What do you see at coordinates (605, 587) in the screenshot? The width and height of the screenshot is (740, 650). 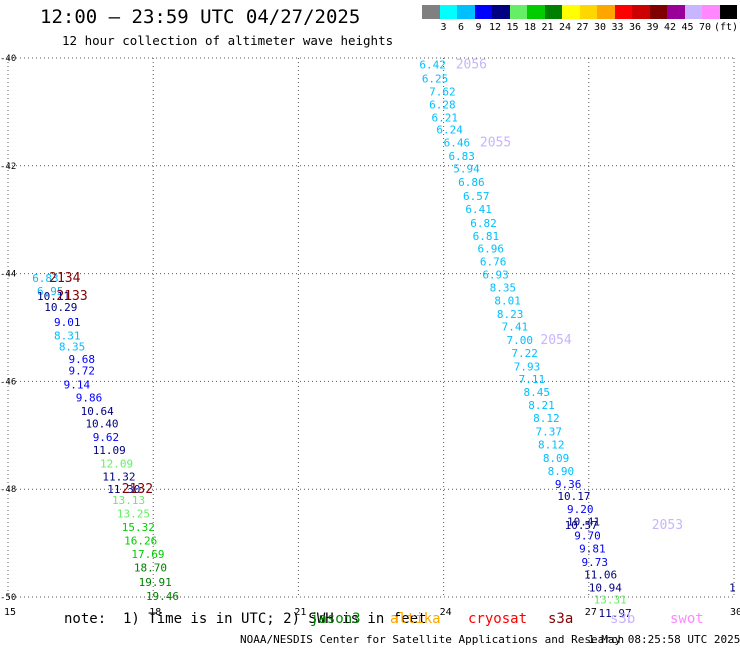 I see `wave-height-reading: 10.94` at bounding box center [605, 587].